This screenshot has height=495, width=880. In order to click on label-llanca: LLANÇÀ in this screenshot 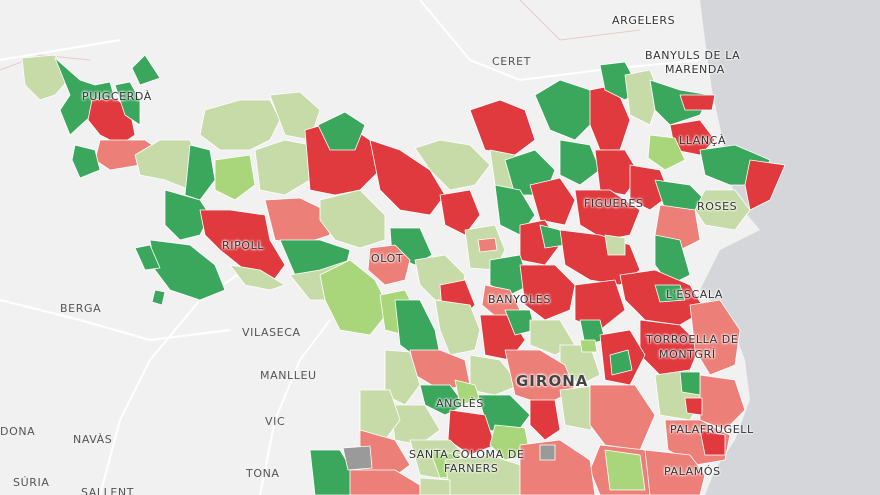, I will do `click(703, 140)`.